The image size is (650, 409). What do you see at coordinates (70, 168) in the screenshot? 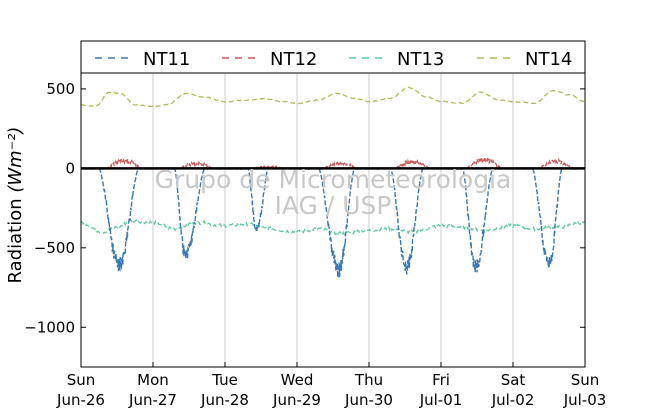
I see `y-tick-label: 0` at bounding box center [70, 168].